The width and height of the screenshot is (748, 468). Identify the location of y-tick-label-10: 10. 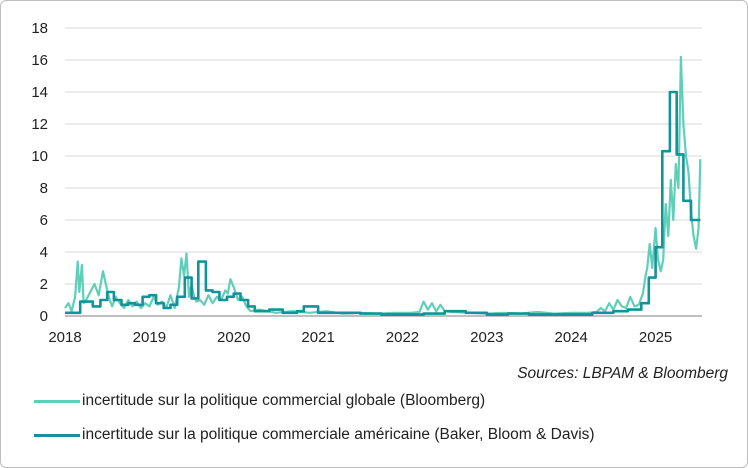
(39, 156).